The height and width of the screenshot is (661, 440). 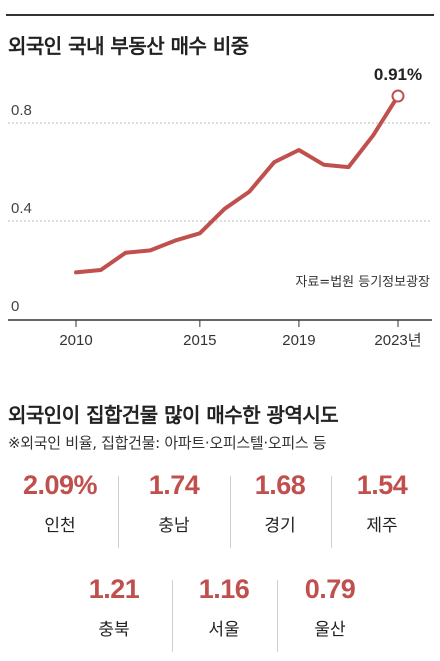 I want to click on source-note: 자료=법원 등기정보광장, so click(x=362, y=282).